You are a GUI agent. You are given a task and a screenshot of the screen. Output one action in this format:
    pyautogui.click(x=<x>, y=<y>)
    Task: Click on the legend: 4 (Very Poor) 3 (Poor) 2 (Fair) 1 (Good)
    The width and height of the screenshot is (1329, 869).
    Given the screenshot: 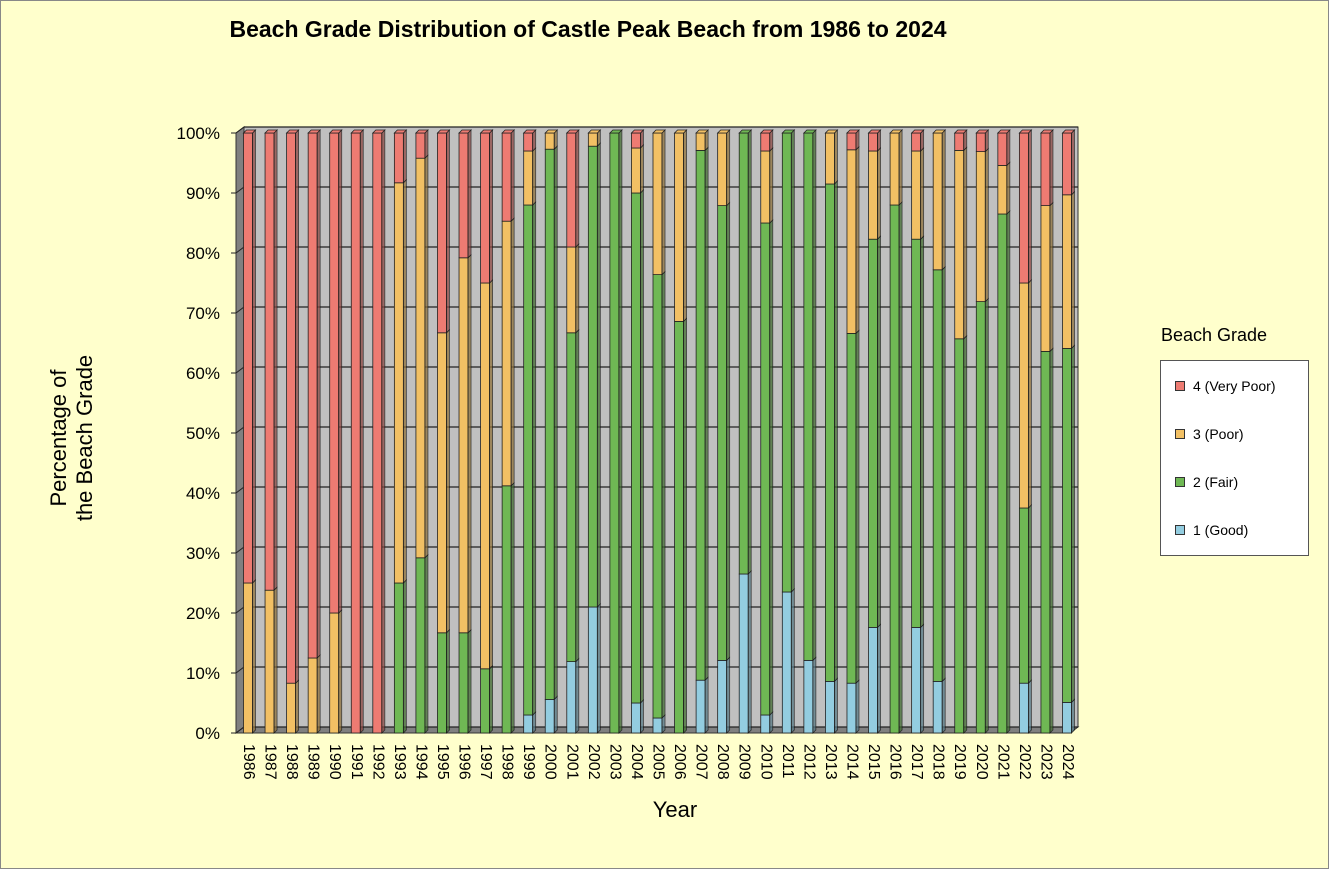 What is the action you would take?
    pyautogui.click(x=1234, y=458)
    